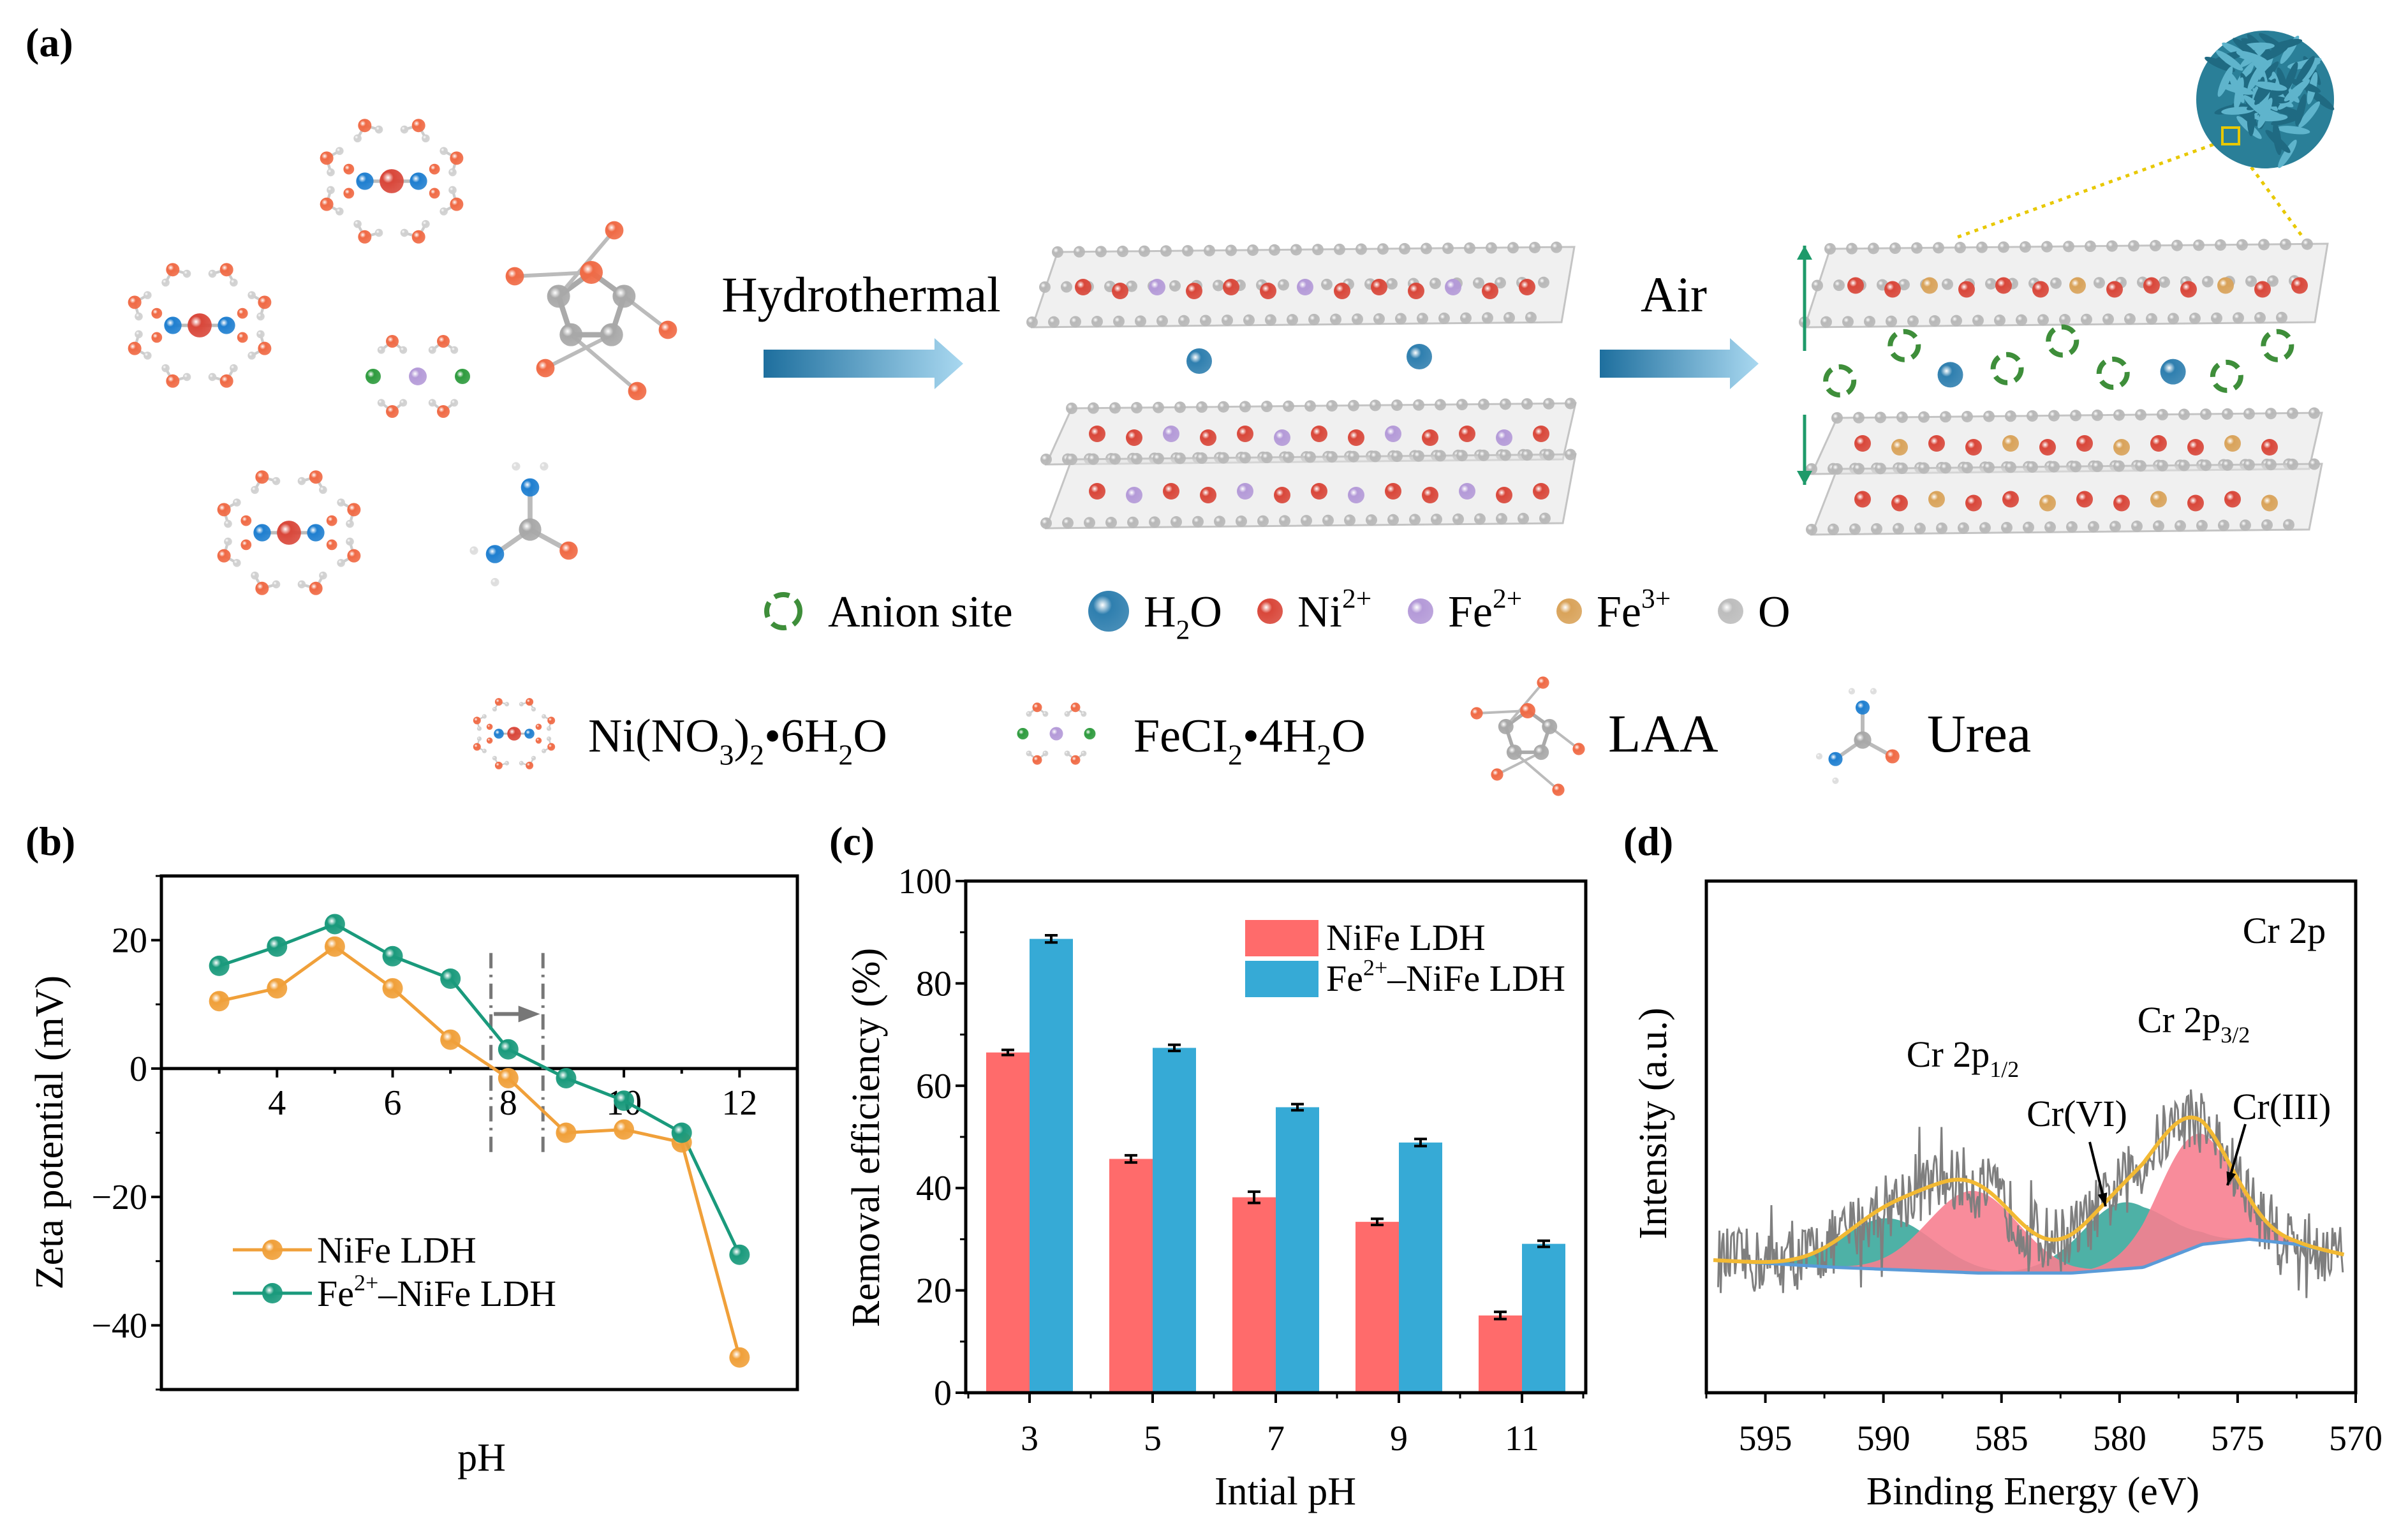 Image resolution: width=2408 pixels, height=1535 pixels. What do you see at coordinates (1543, 1244) in the screenshot?
I see `error-bar` at bounding box center [1543, 1244].